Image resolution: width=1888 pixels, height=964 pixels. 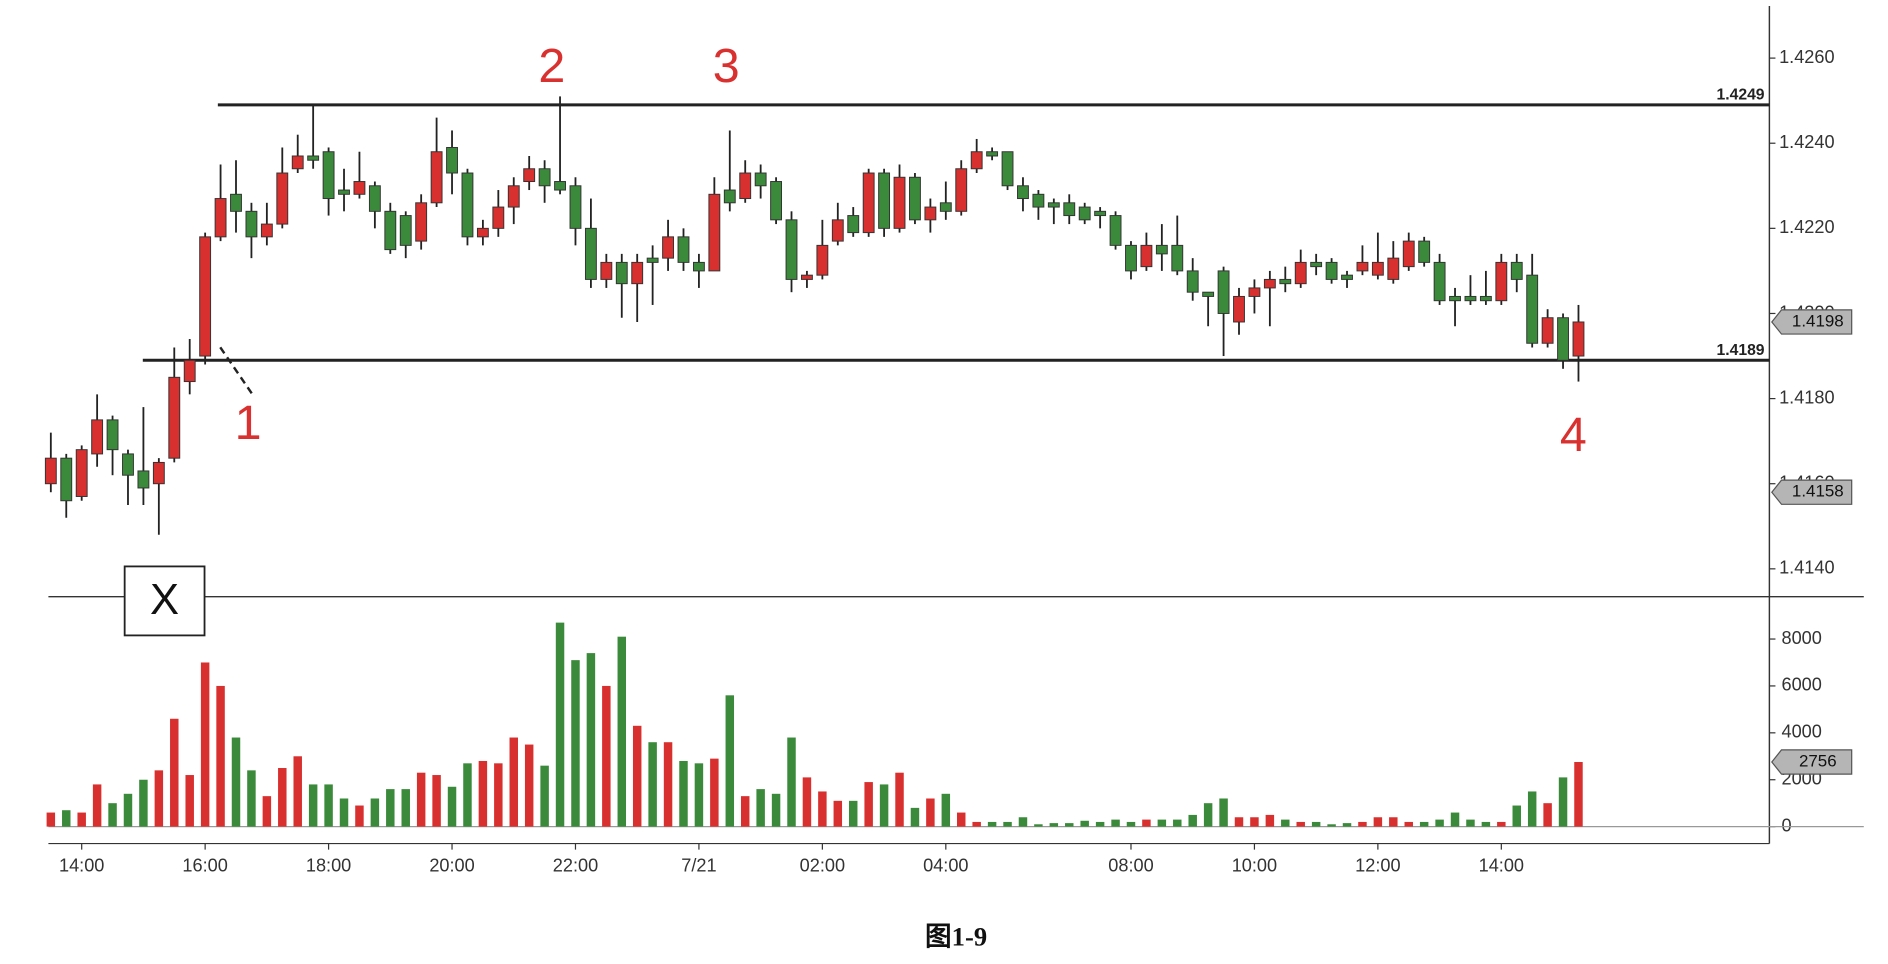 What do you see at coordinates (551, 66) in the screenshot?
I see `annotation: 2` at bounding box center [551, 66].